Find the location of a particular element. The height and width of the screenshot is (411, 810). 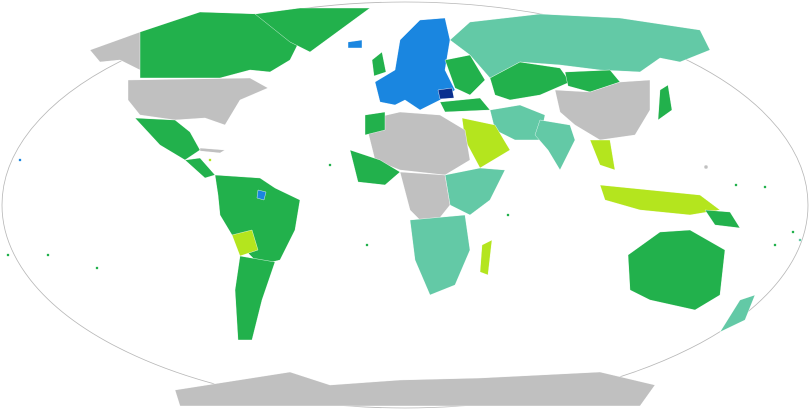

eastern-europe is located at coordinates (465, 75).